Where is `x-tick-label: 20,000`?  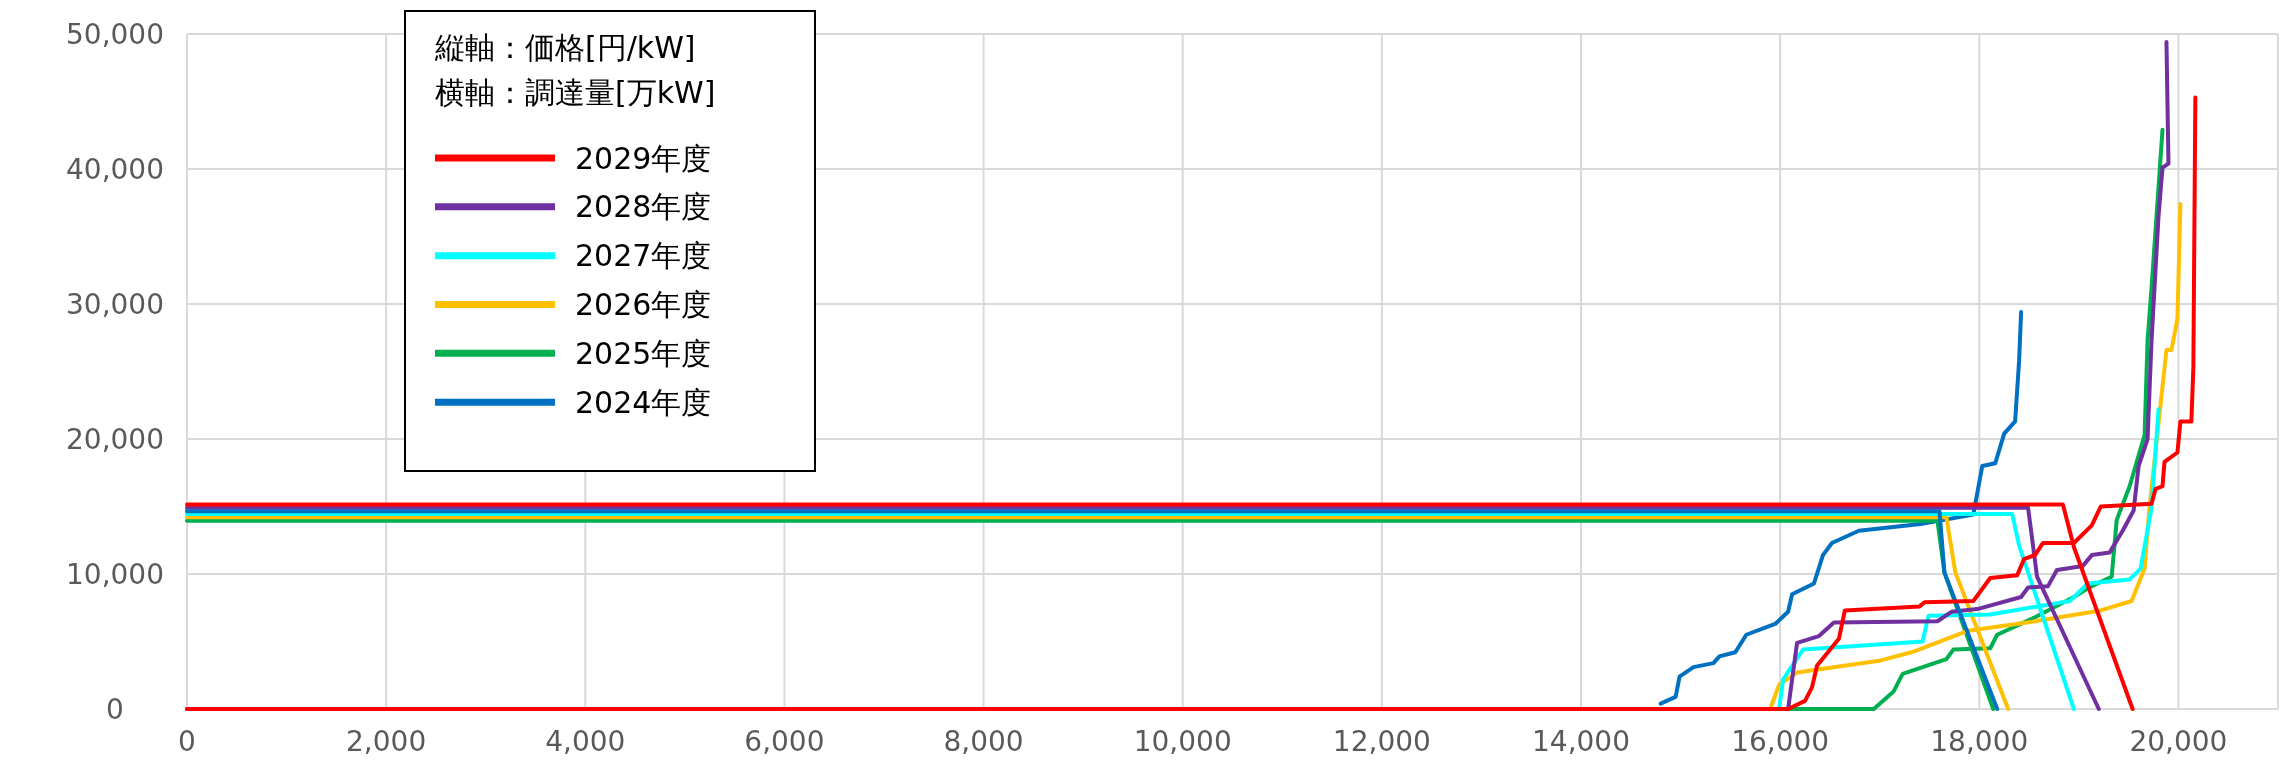
x-tick-label: 20,000 is located at coordinates (2178, 741).